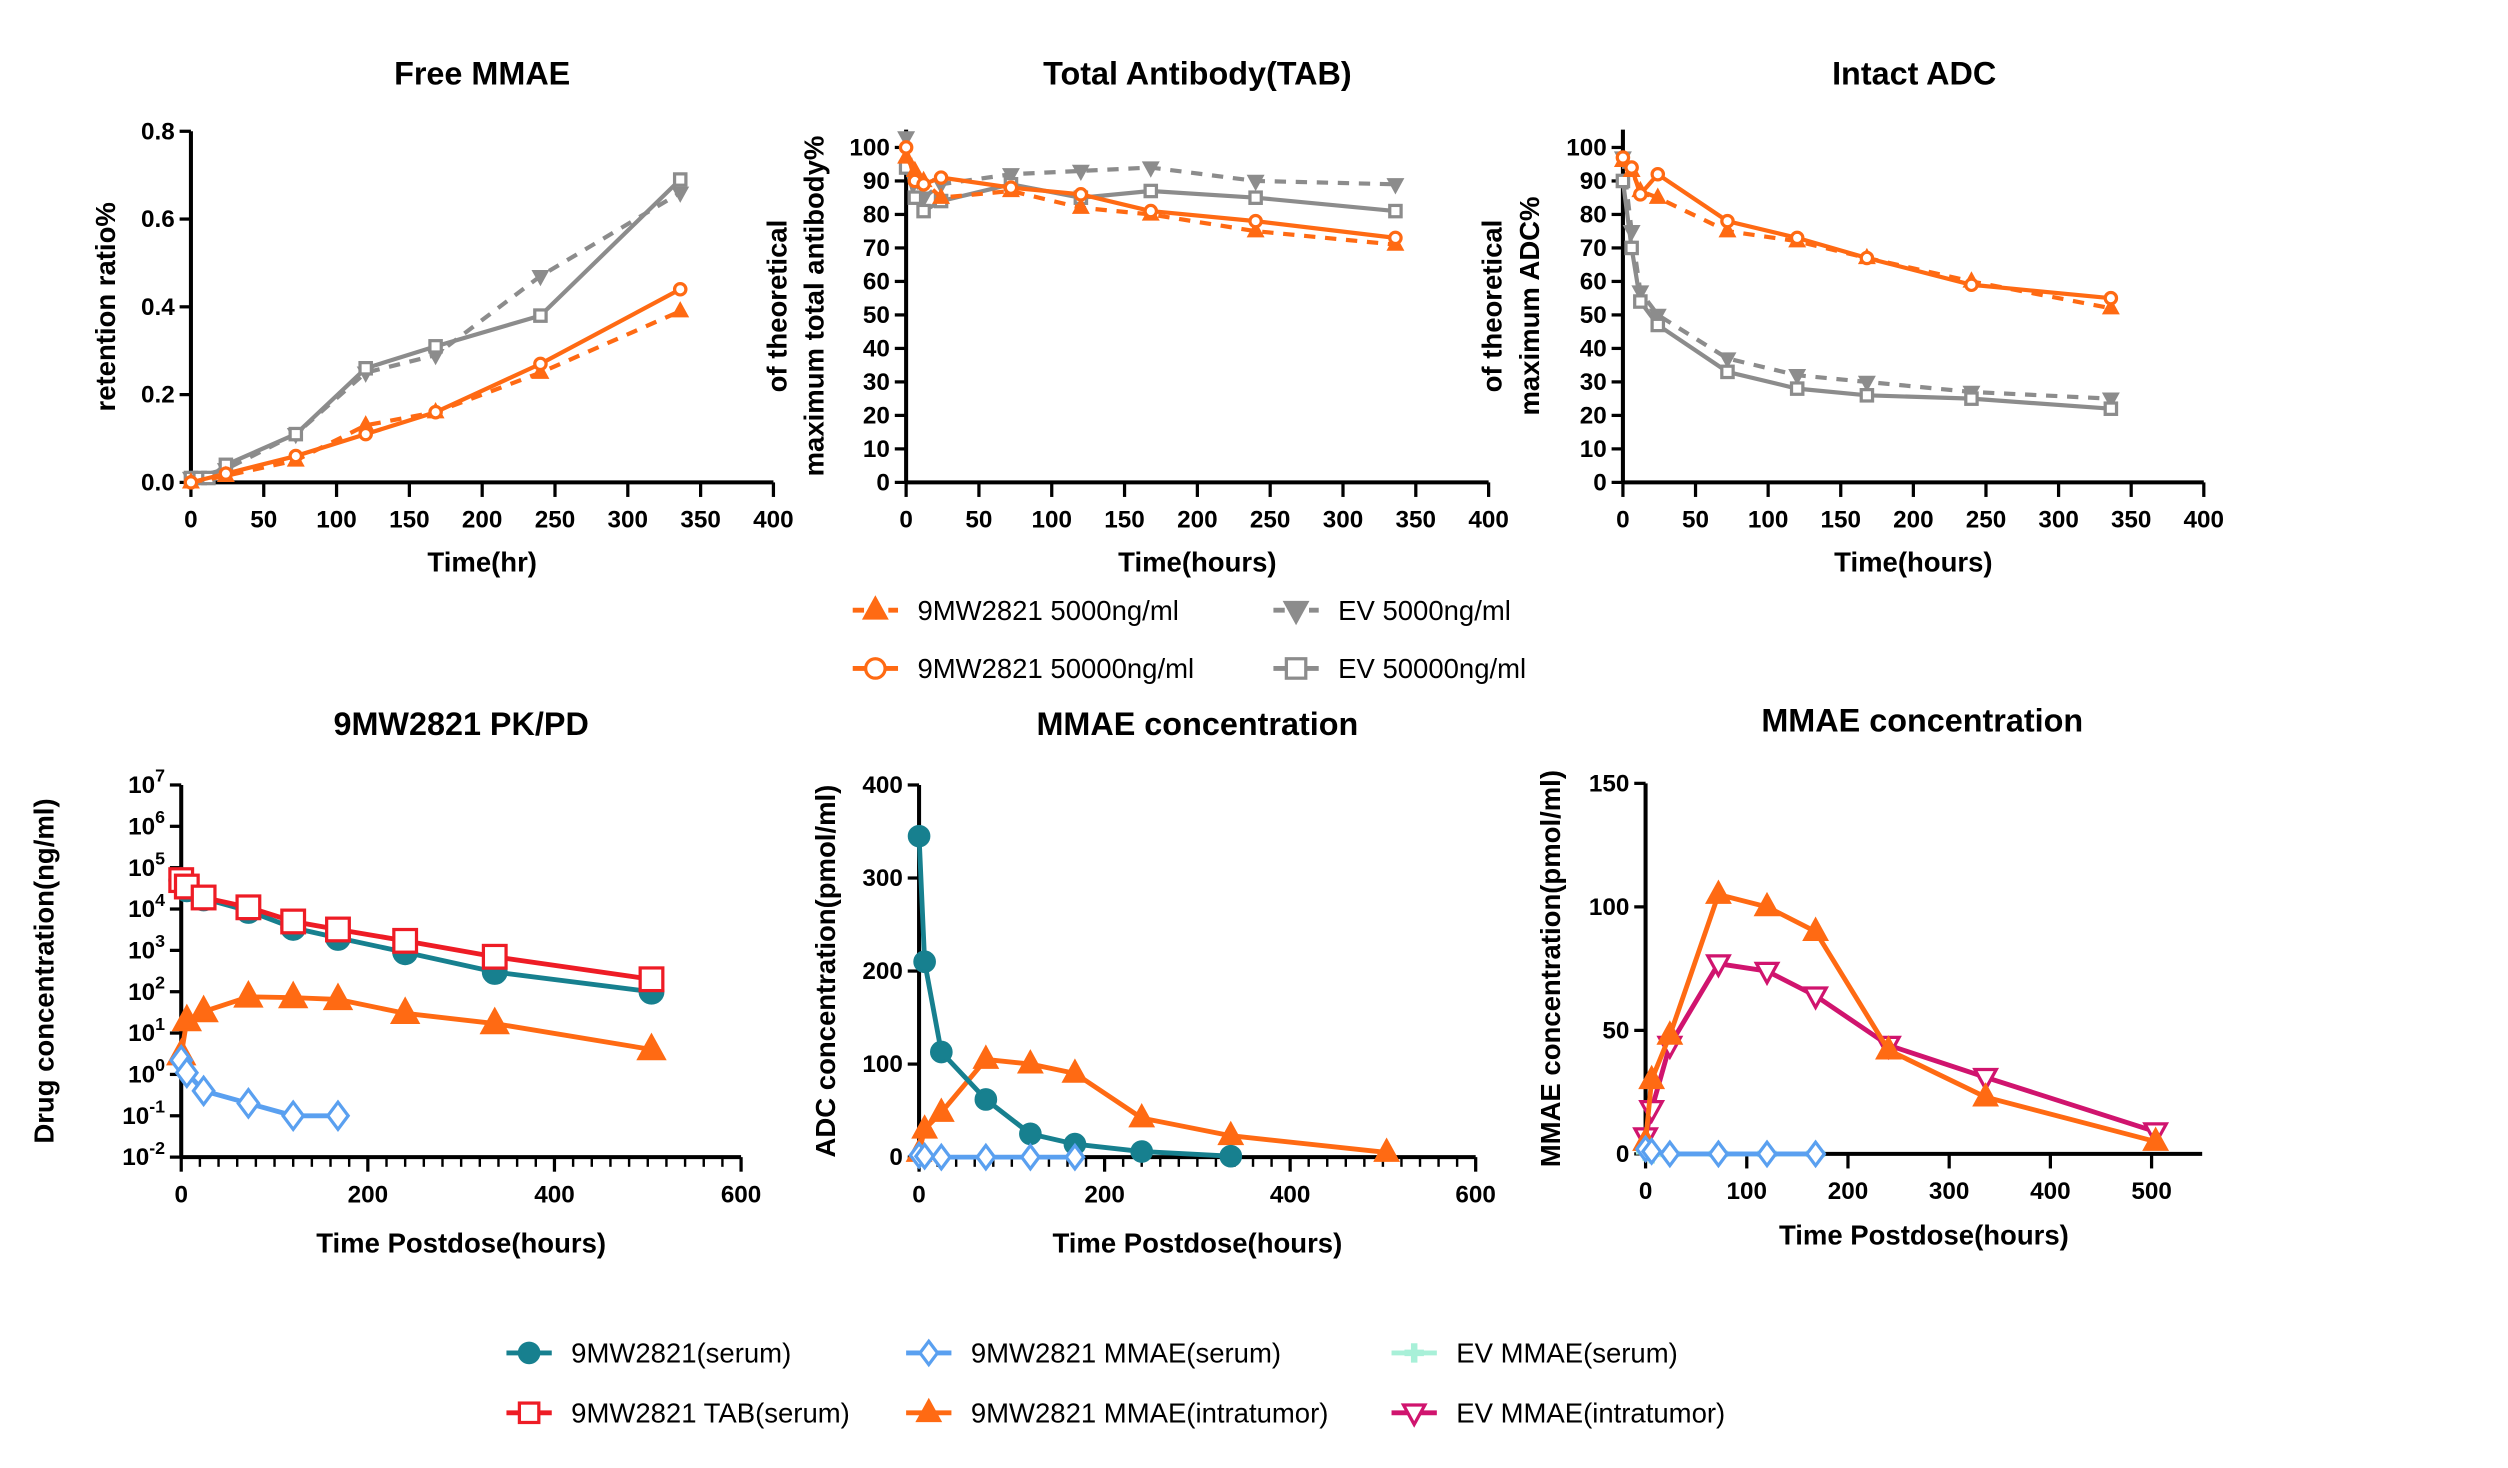 This screenshot has width=2508, height=1468. What do you see at coordinates (1593, 181) in the screenshot?
I see `y-tick-label: 90` at bounding box center [1593, 181].